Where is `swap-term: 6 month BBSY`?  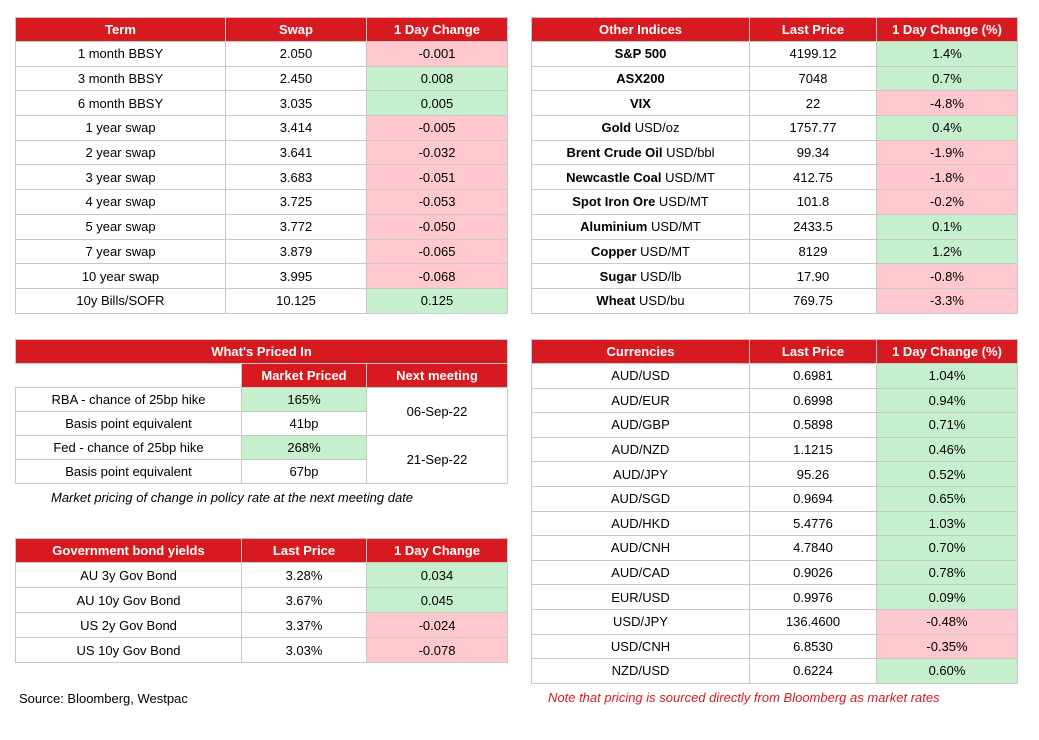 swap-term: 6 month BBSY is located at coordinates (120, 103).